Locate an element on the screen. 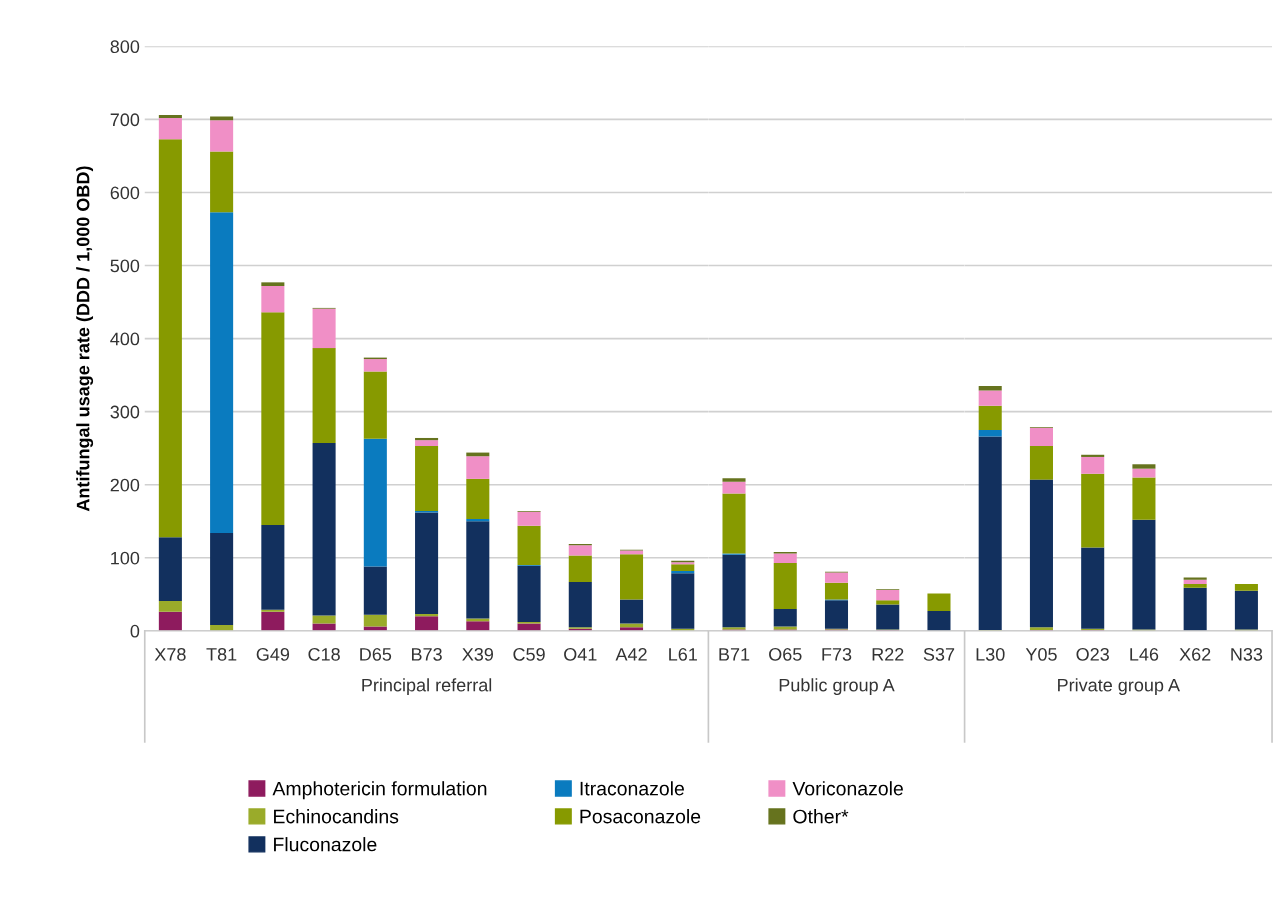 The height and width of the screenshot is (909, 1281). y-tick-label: 400 is located at coordinates (125, 339).